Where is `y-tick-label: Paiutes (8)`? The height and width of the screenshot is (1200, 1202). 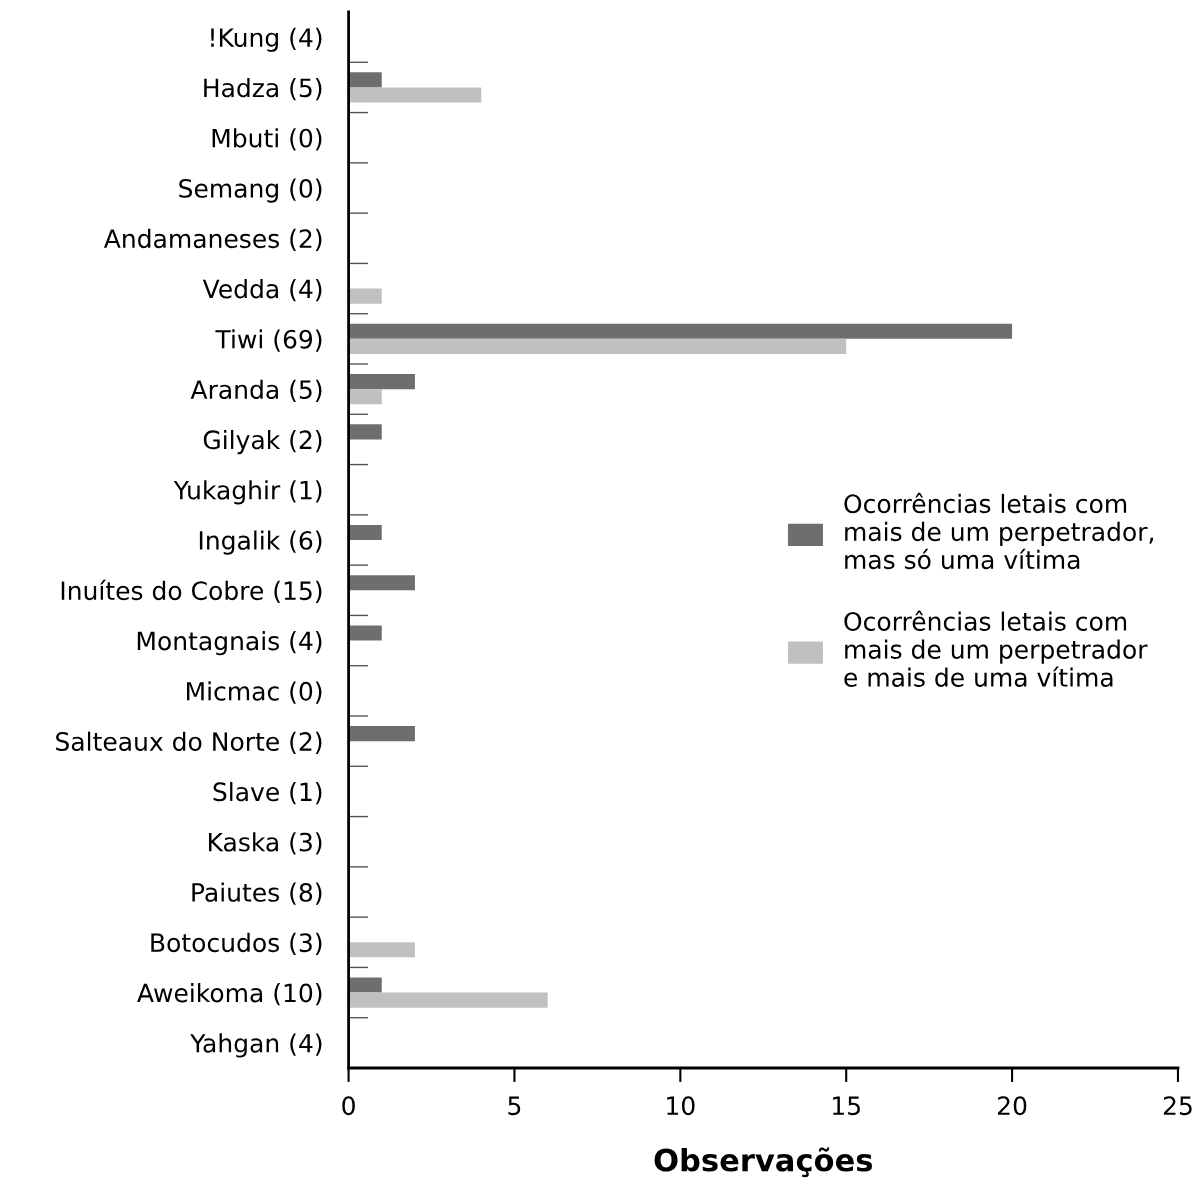
y-tick-label: Paiutes (8) is located at coordinates (257, 893).